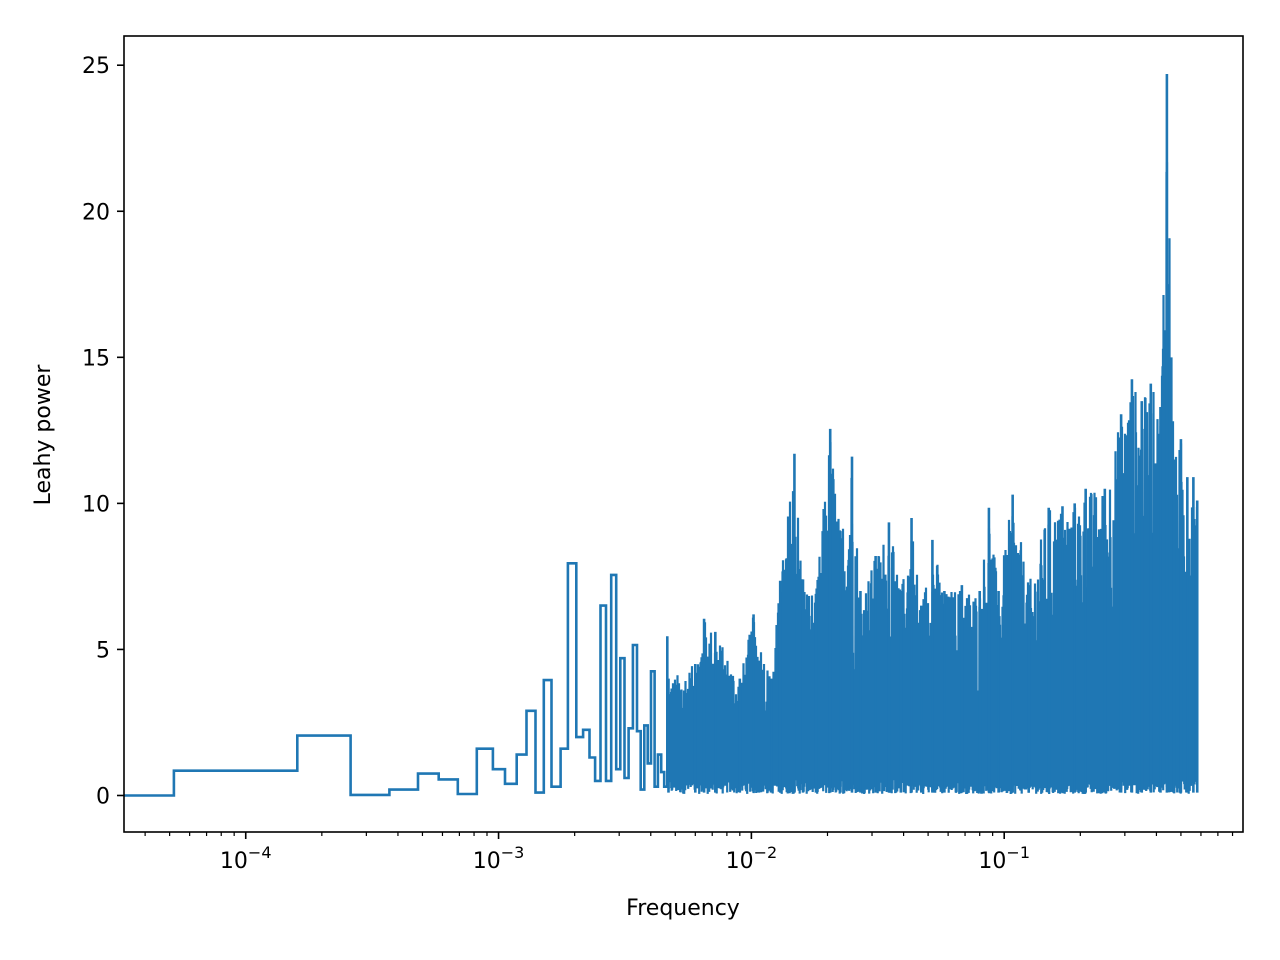  Describe the element at coordinates (752, 858) in the screenshot. I see `x-tick-label: 10⁻²` at that location.